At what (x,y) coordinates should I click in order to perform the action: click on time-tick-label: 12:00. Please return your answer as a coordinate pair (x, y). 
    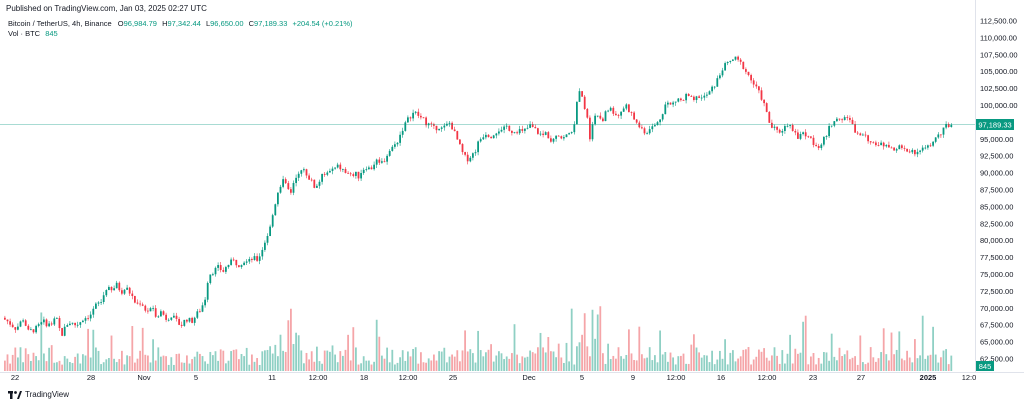
    Looking at the image, I should click on (676, 377).